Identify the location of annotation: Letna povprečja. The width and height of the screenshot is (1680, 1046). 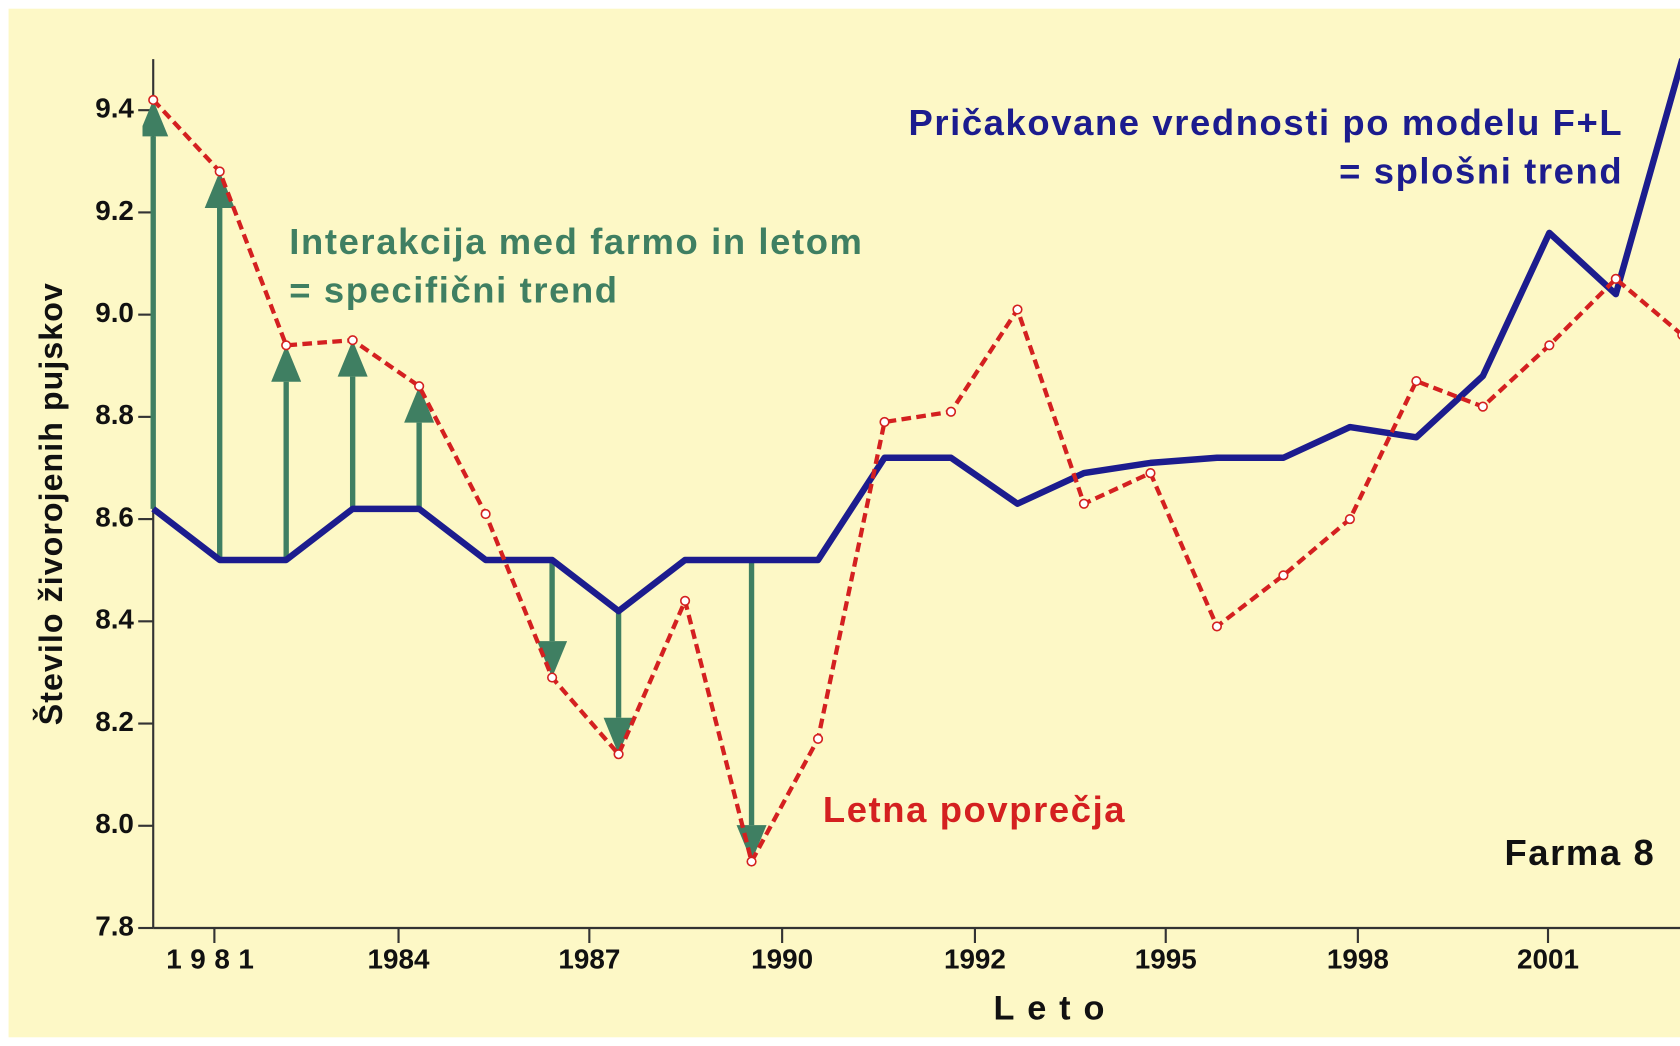
(974, 809).